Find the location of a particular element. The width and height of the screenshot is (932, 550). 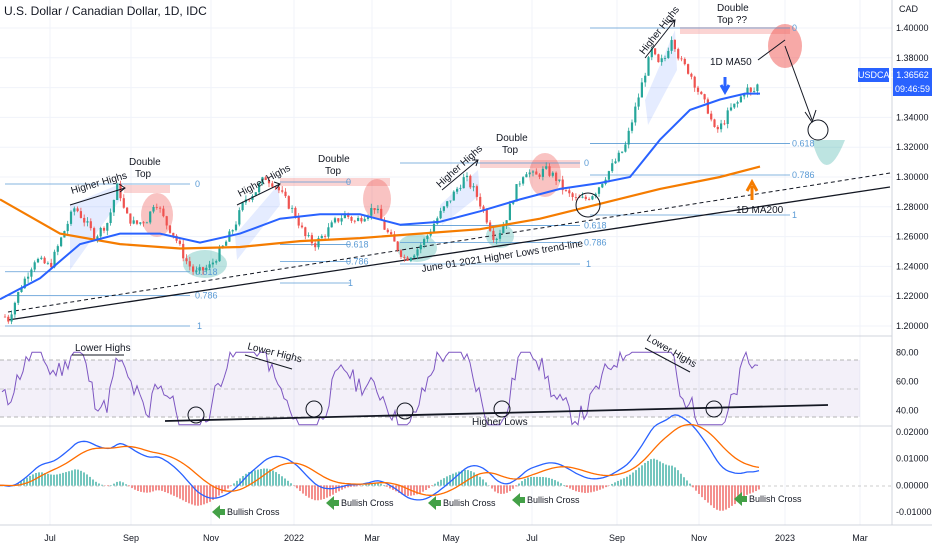

label-dt3a: Double is located at coordinates (512, 138).